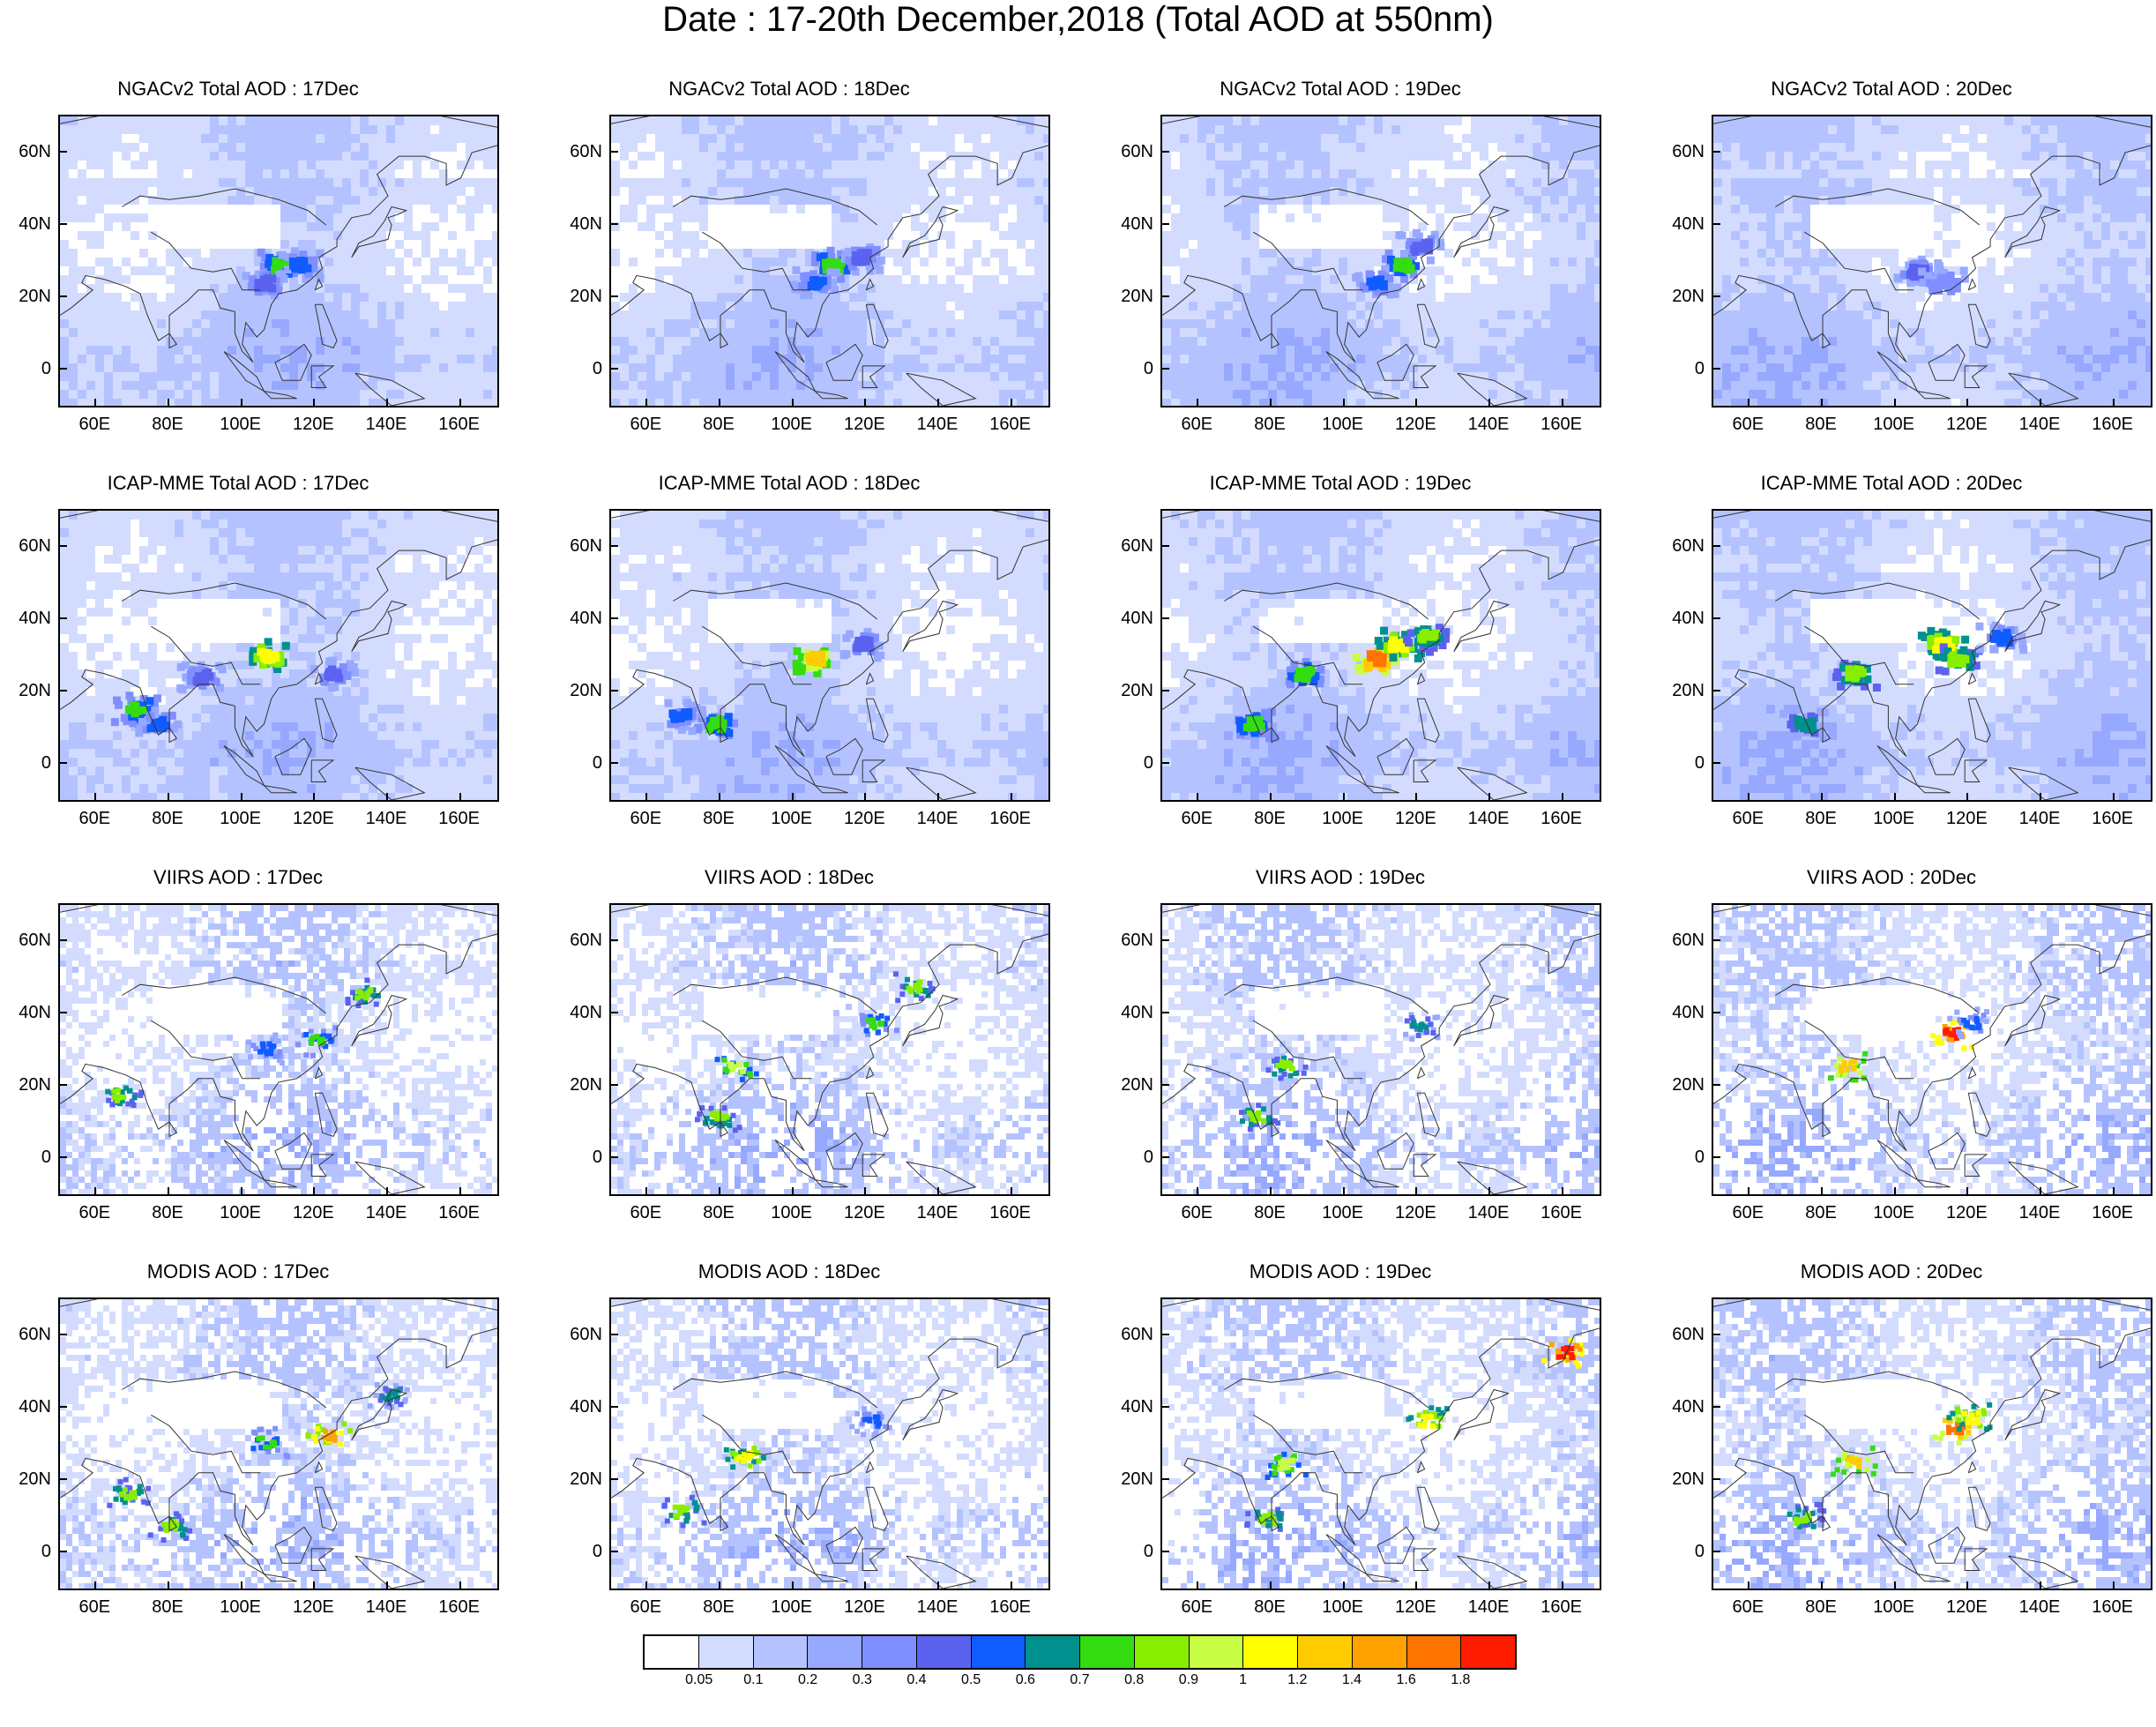 This screenshot has height=1727, width=2156. I want to click on panel-title: ICAP-MME Total AOD : 19Dec, so click(1340, 484).